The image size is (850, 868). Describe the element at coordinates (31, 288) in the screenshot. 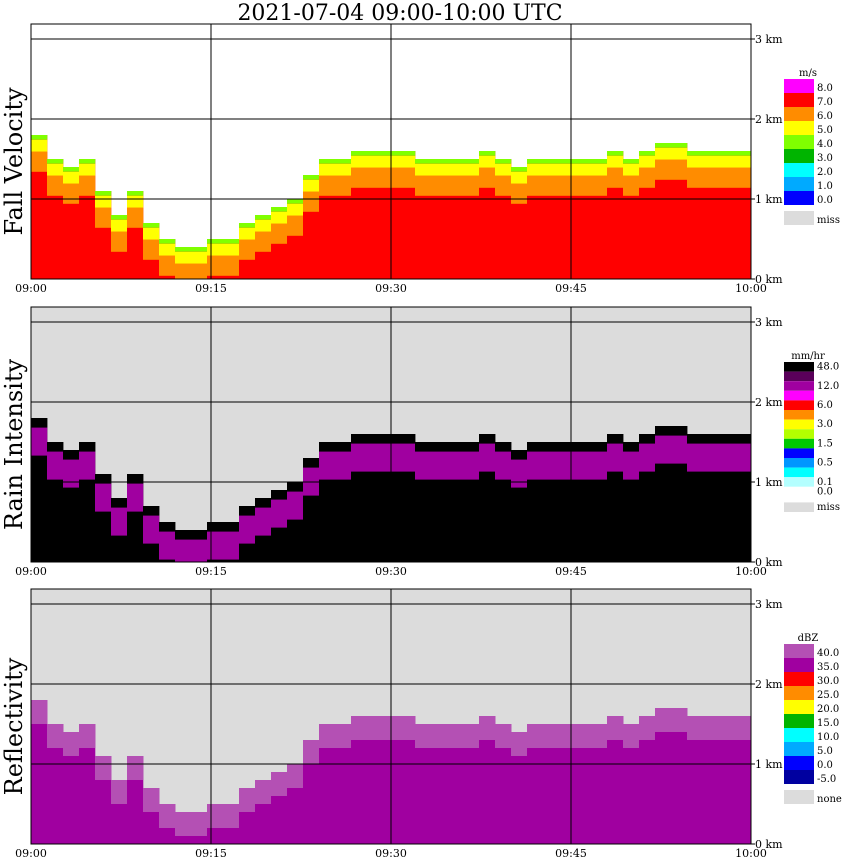

I see `x-tick-label: 09:00` at that location.